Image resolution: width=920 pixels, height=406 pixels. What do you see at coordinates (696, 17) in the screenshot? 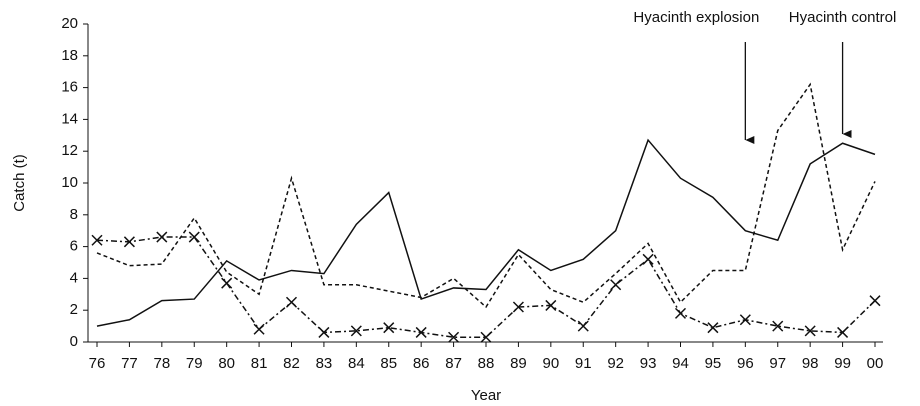
I see `annotation: Hyacinth explosion` at bounding box center [696, 17].